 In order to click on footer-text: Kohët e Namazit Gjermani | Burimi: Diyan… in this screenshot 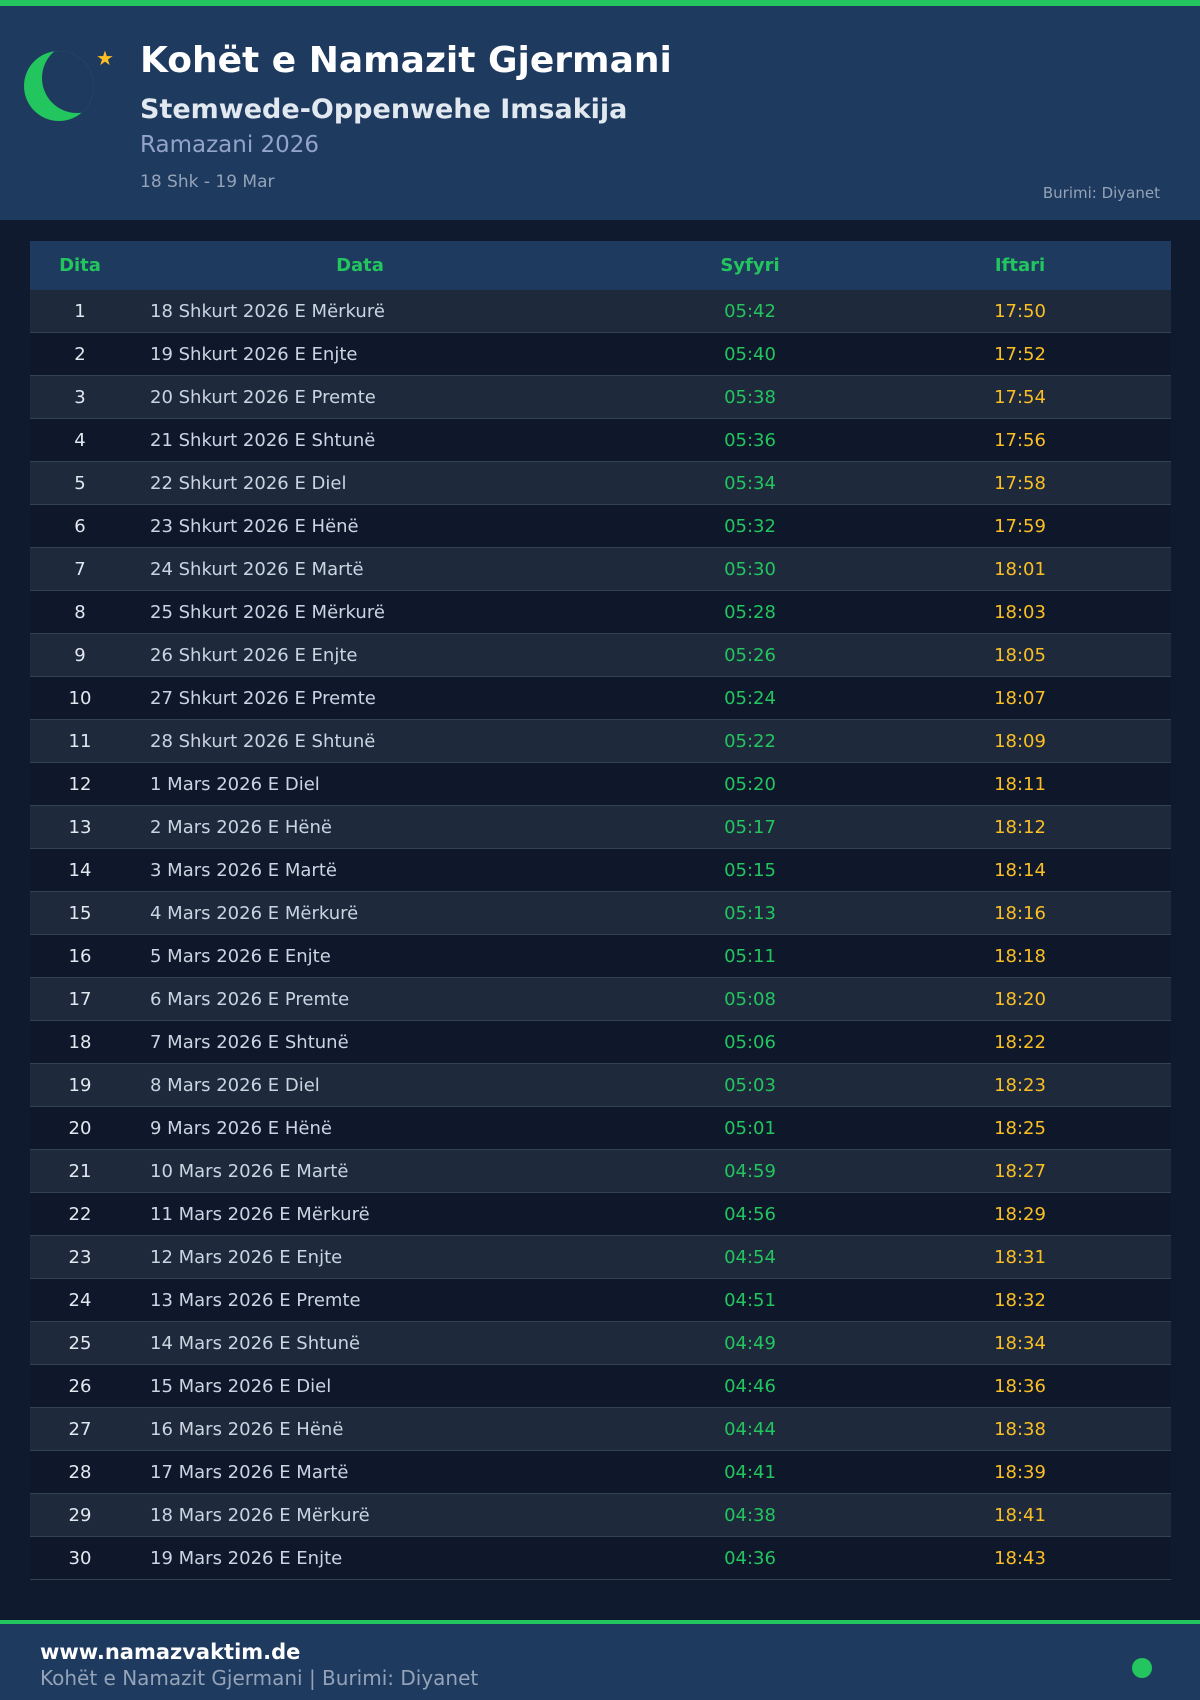, I will do `click(259, 1678)`.